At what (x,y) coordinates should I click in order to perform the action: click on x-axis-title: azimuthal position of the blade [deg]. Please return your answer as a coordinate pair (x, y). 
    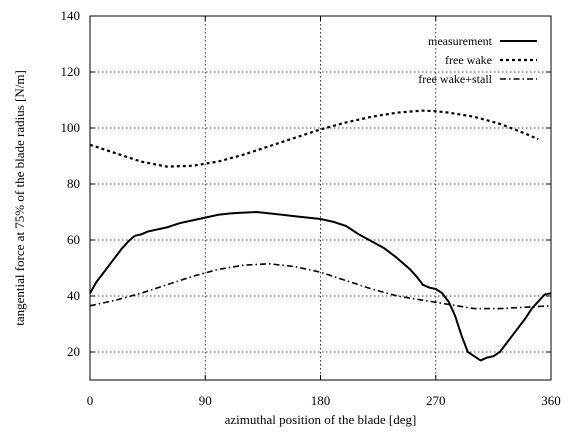
    Looking at the image, I should click on (321, 419).